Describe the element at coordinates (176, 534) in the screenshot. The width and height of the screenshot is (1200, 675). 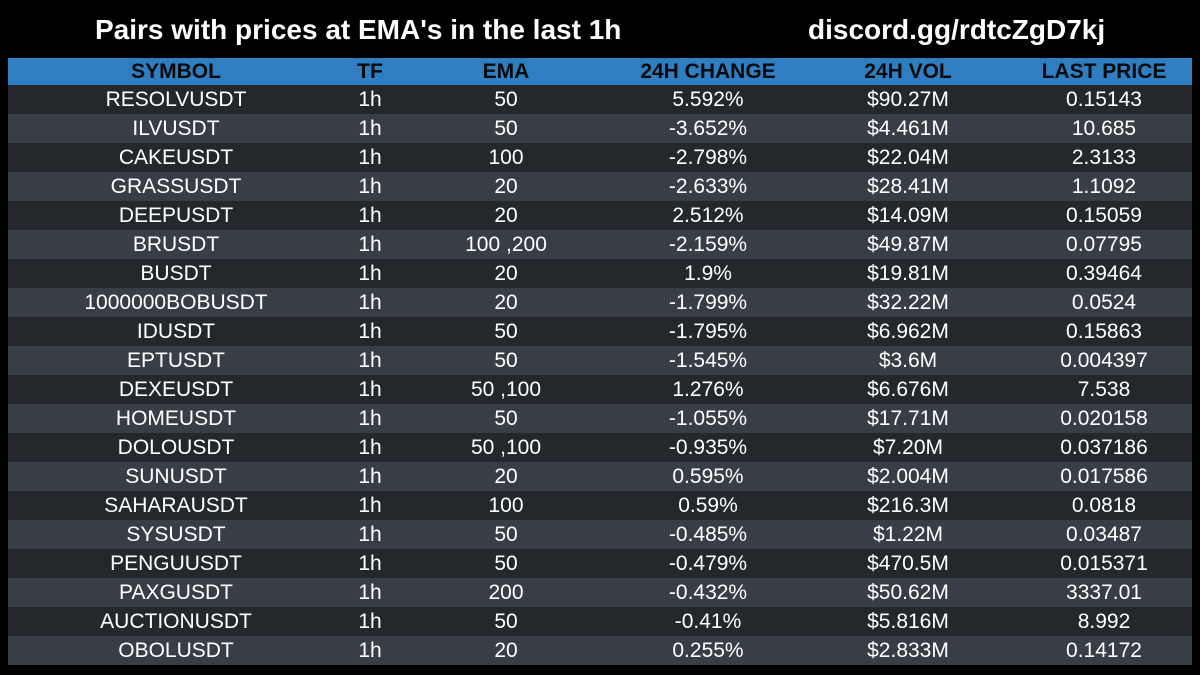
I see `cell-symbol: SYSUSDT` at that location.